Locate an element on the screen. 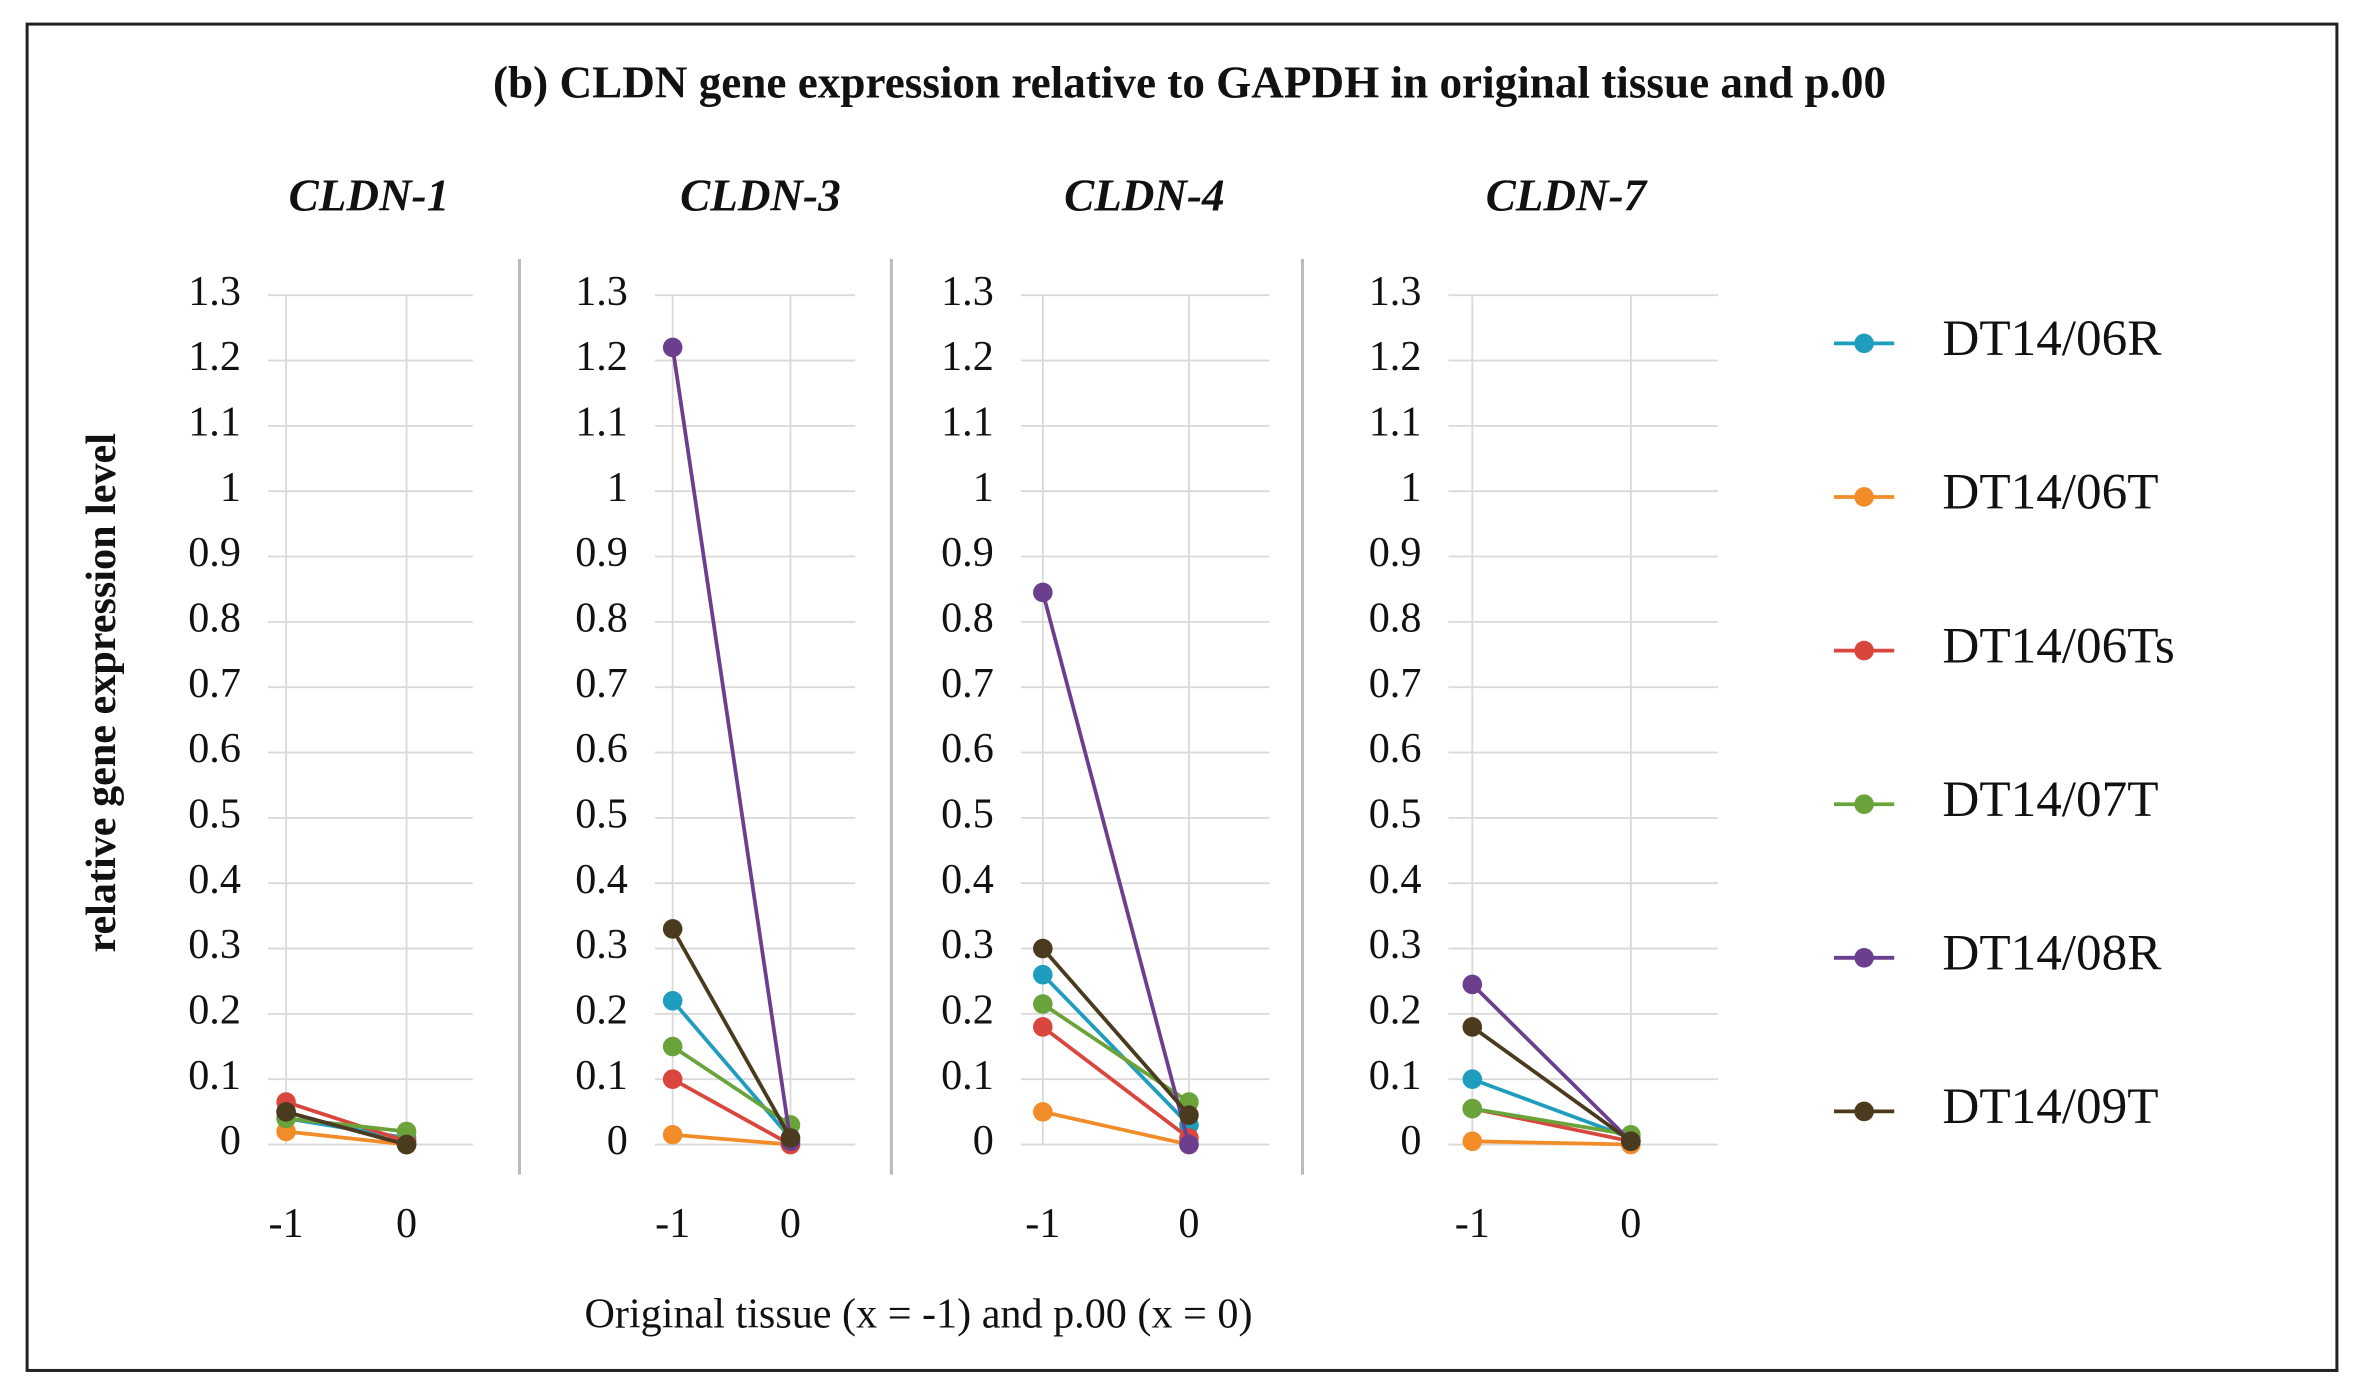  panel-title: CLDN-1 is located at coordinates (369, 196).